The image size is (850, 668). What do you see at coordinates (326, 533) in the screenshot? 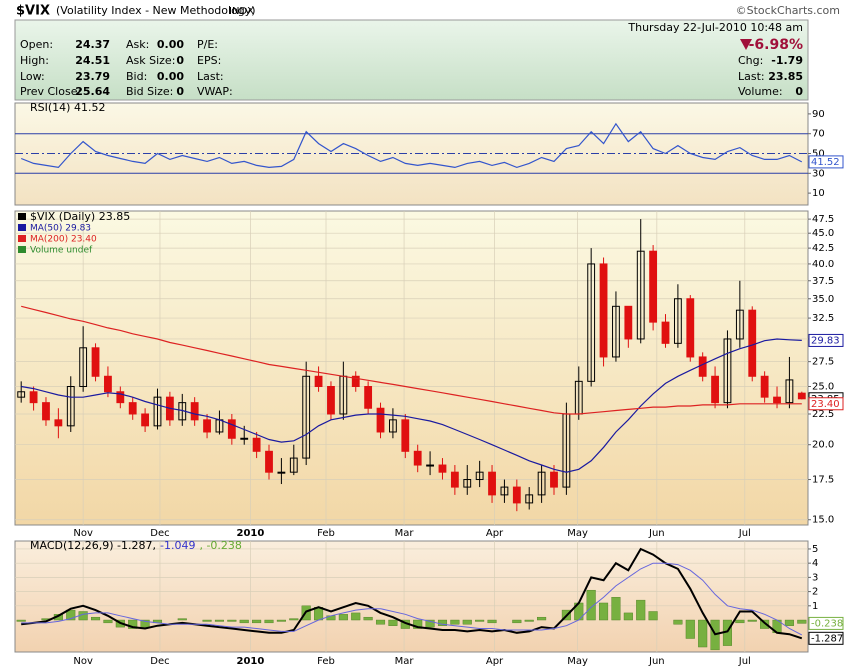
I see `x-tick-label: Feb` at bounding box center [326, 533].